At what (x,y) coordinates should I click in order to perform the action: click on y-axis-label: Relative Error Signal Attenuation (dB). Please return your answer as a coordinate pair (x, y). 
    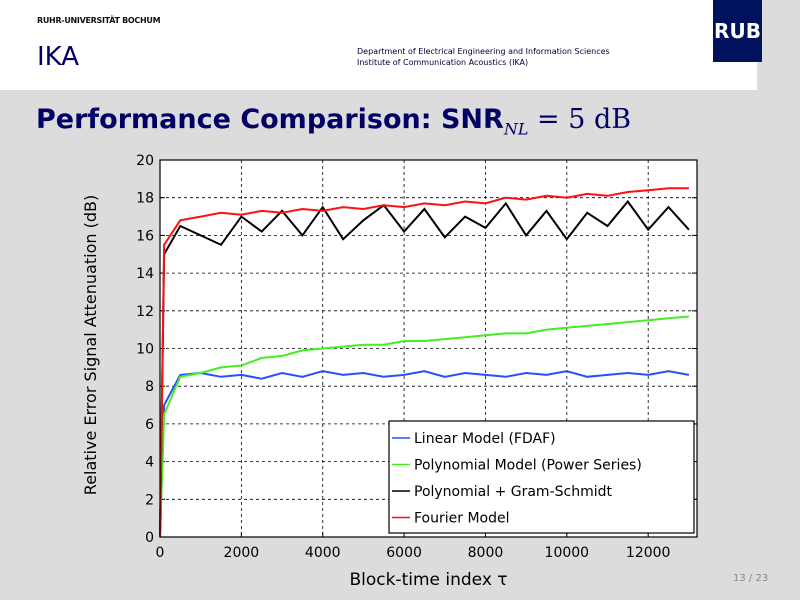
    Looking at the image, I should click on (90, 345).